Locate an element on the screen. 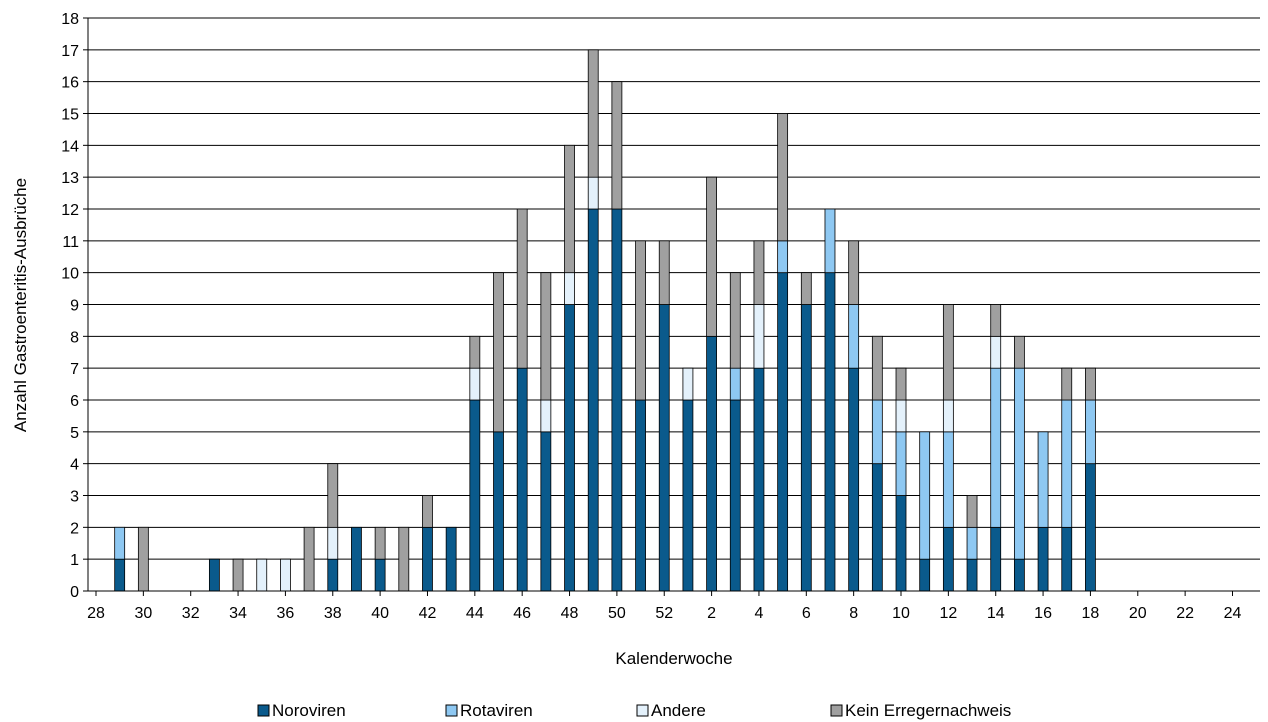 The height and width of the screenshot is (722, 1268). y-tick-label: 8 is located at coordinates (74, 337).